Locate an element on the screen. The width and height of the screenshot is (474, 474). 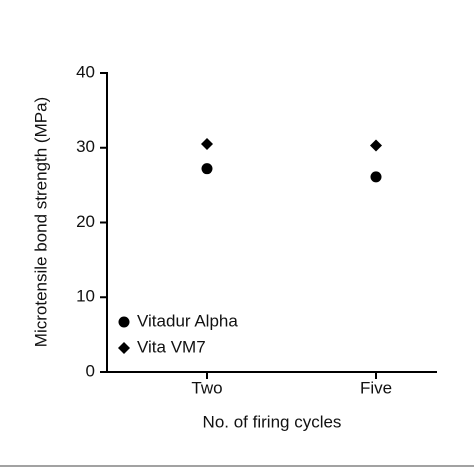
y-tick-label: 10 is located at coordinates (85, 296).